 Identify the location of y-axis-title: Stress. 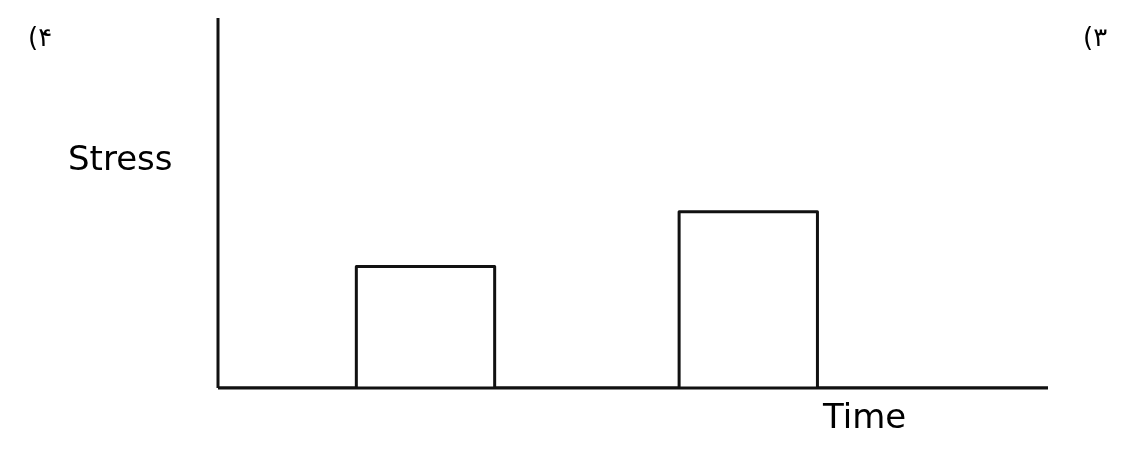
(120, 158).